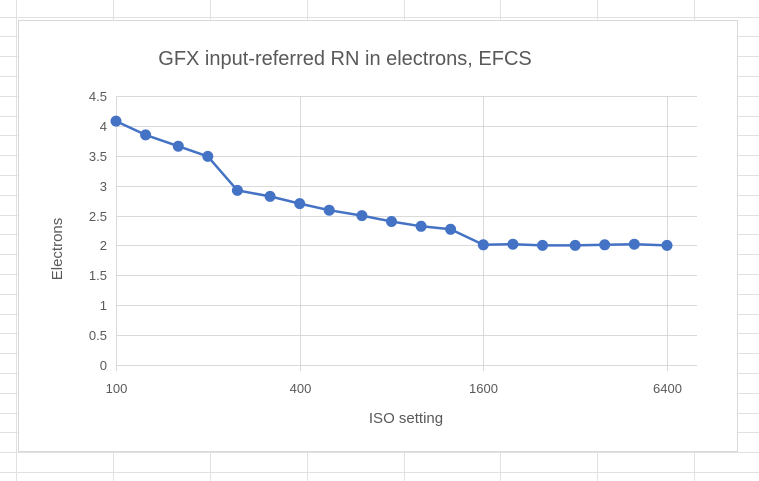 This screenshot has height=481, width=759. What do you see at coordinates (344, 59) in the screenshot?
I see `chart-title: GFX input-referred RN in electrons, EFCS` at bounding box center [344, 59].